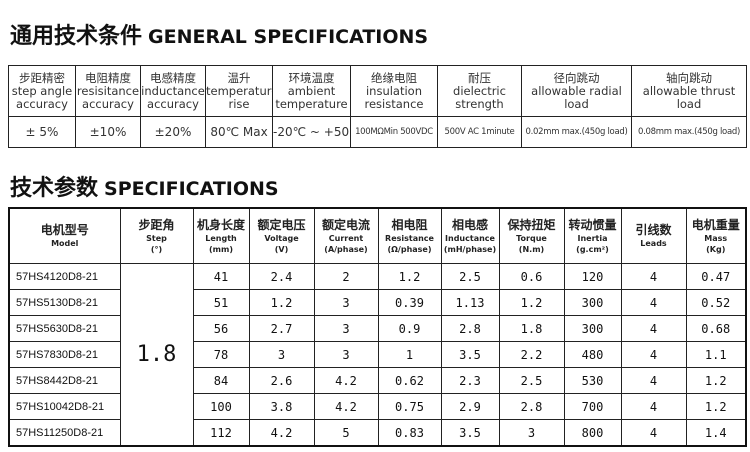  What do you see at coordinates (470, 354) in the screenshot?
I see `value-cell: 3.5` at bounding box center [470, 354].